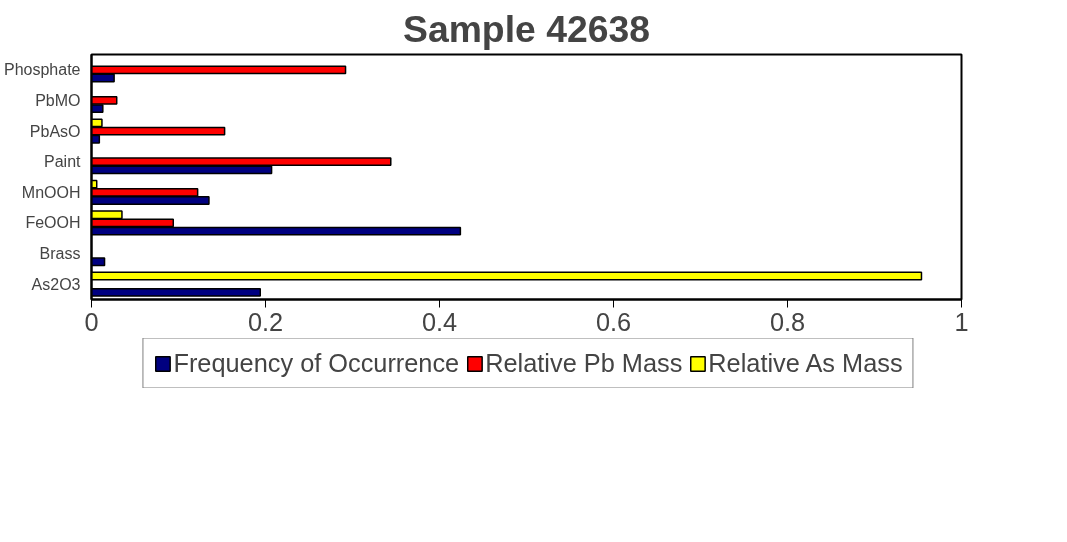 This screenshot has width=1067, height=542. Describe the element at coordinates (526, 28) in the screenshot. I see `chart-title: Sample 42638` at that location.